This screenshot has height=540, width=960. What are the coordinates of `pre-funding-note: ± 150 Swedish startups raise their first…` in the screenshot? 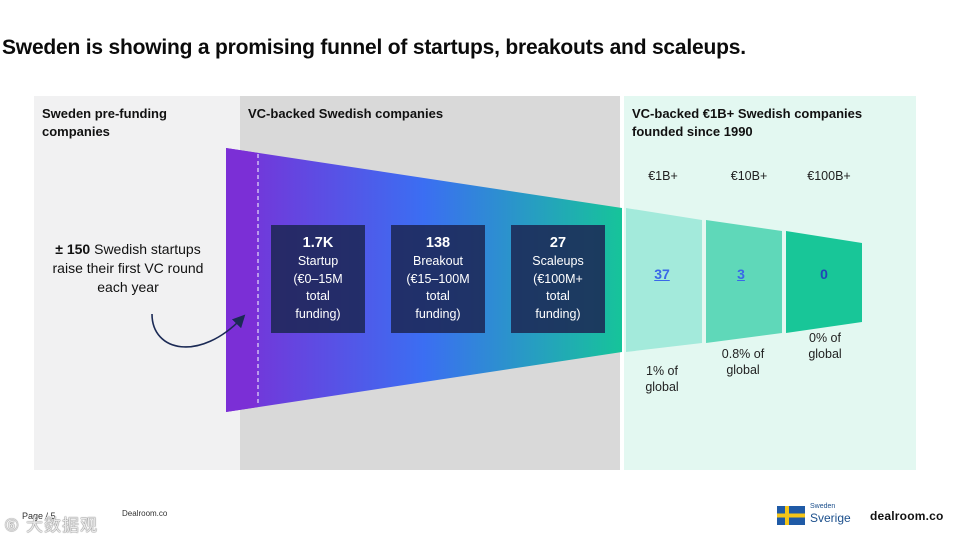 It's located at (128, 268).